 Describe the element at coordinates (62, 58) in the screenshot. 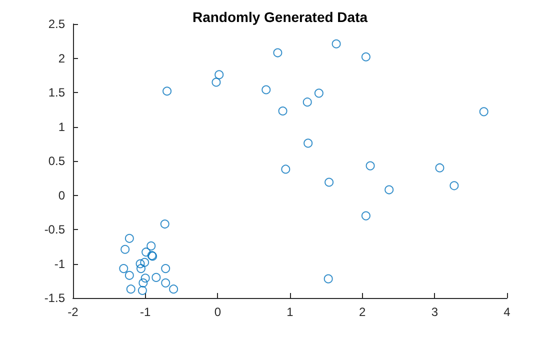

I see `y-tick-label: 2` at that location.